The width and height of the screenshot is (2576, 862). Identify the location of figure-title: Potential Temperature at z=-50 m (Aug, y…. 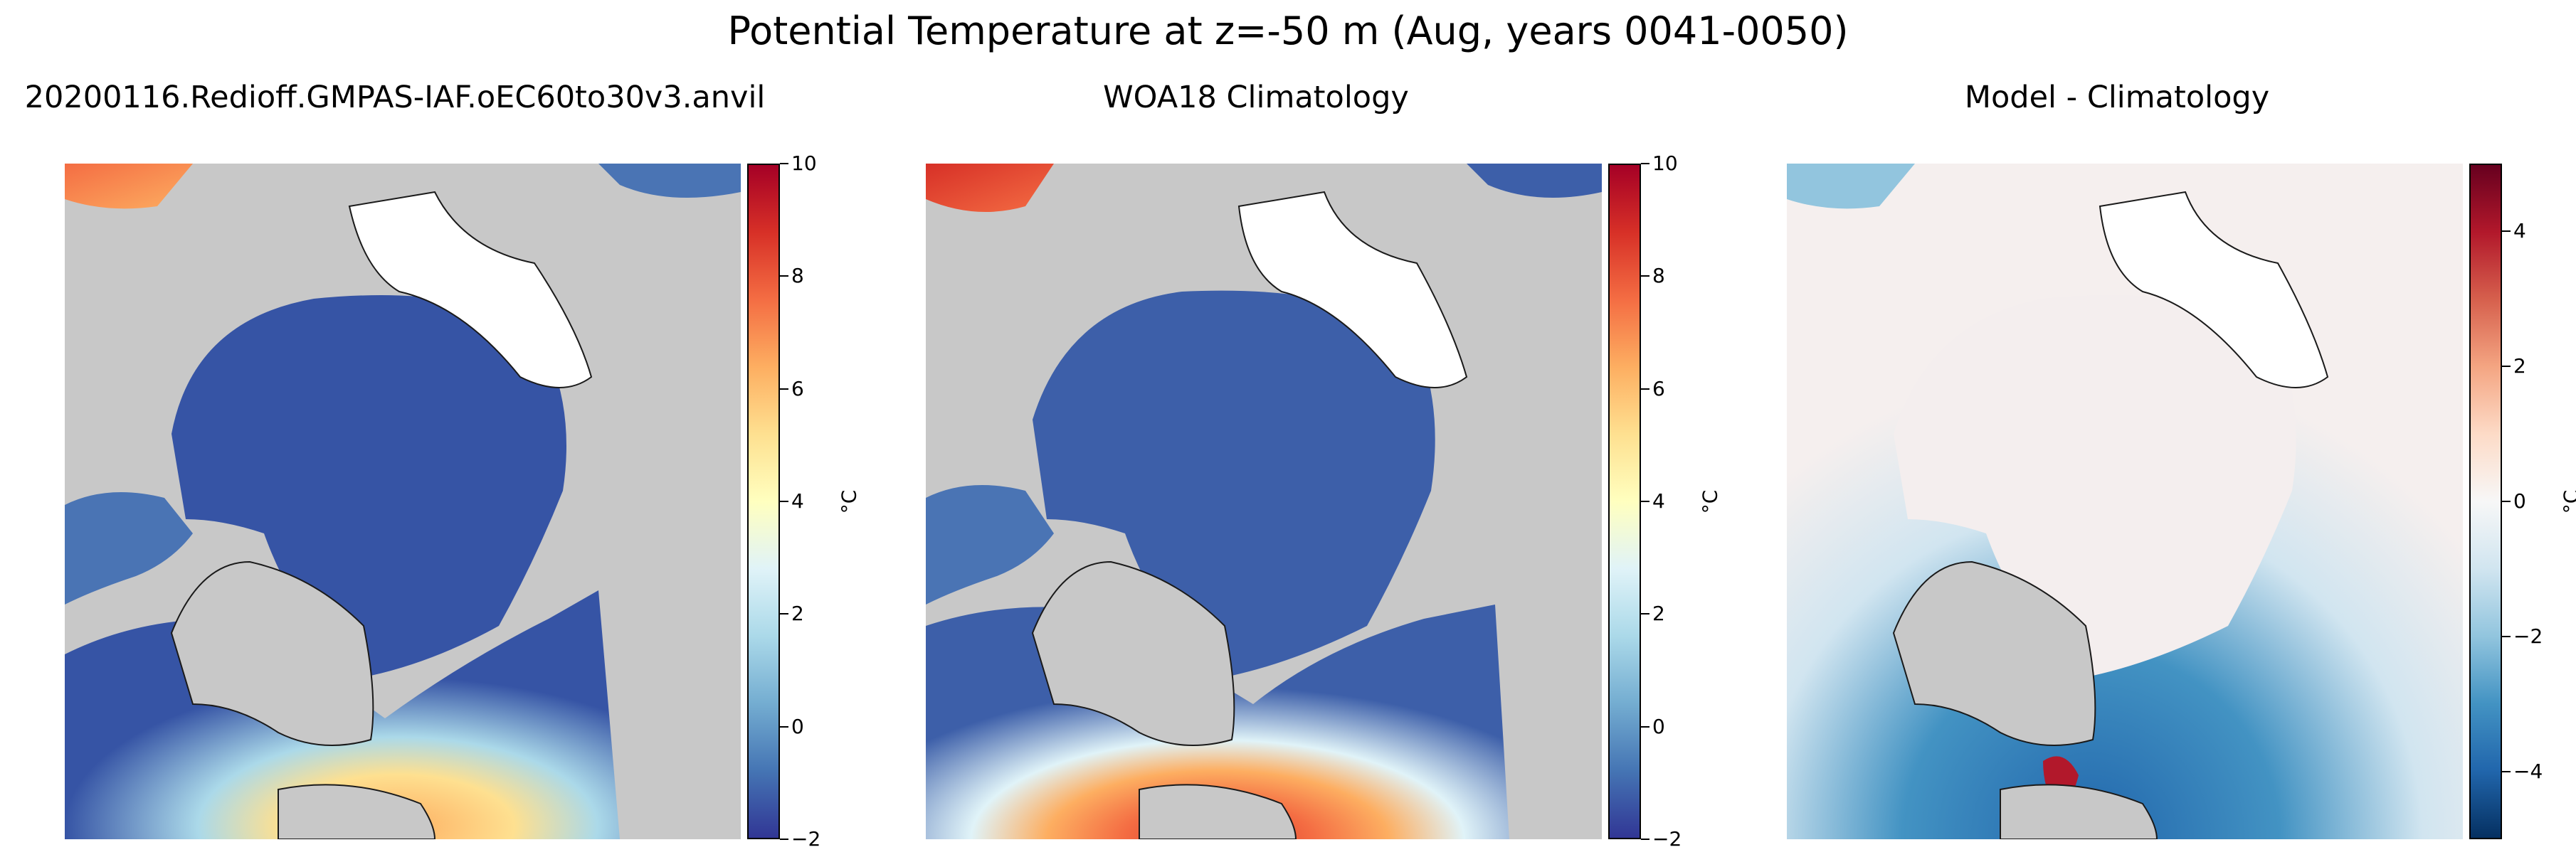
(1288, 31).